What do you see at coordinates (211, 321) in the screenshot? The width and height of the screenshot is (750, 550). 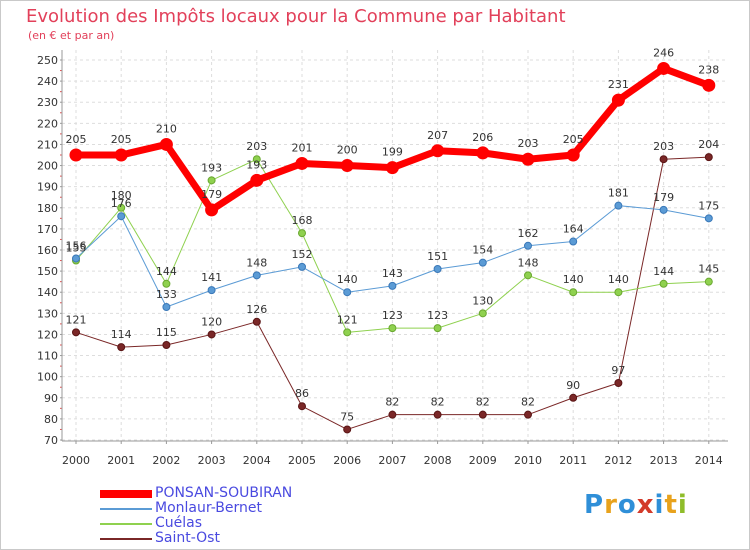 I see `data-label: 120` at bounding box center [211, 321].